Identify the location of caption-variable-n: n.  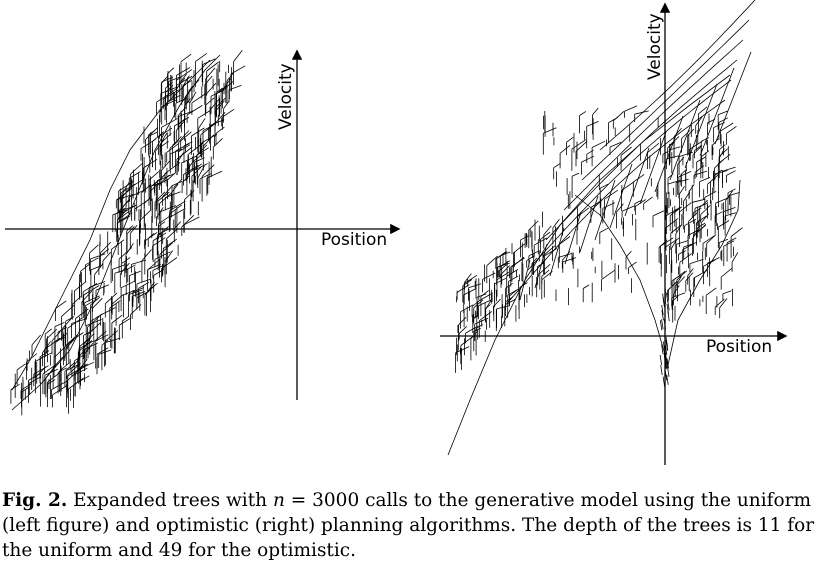
(278, 500).